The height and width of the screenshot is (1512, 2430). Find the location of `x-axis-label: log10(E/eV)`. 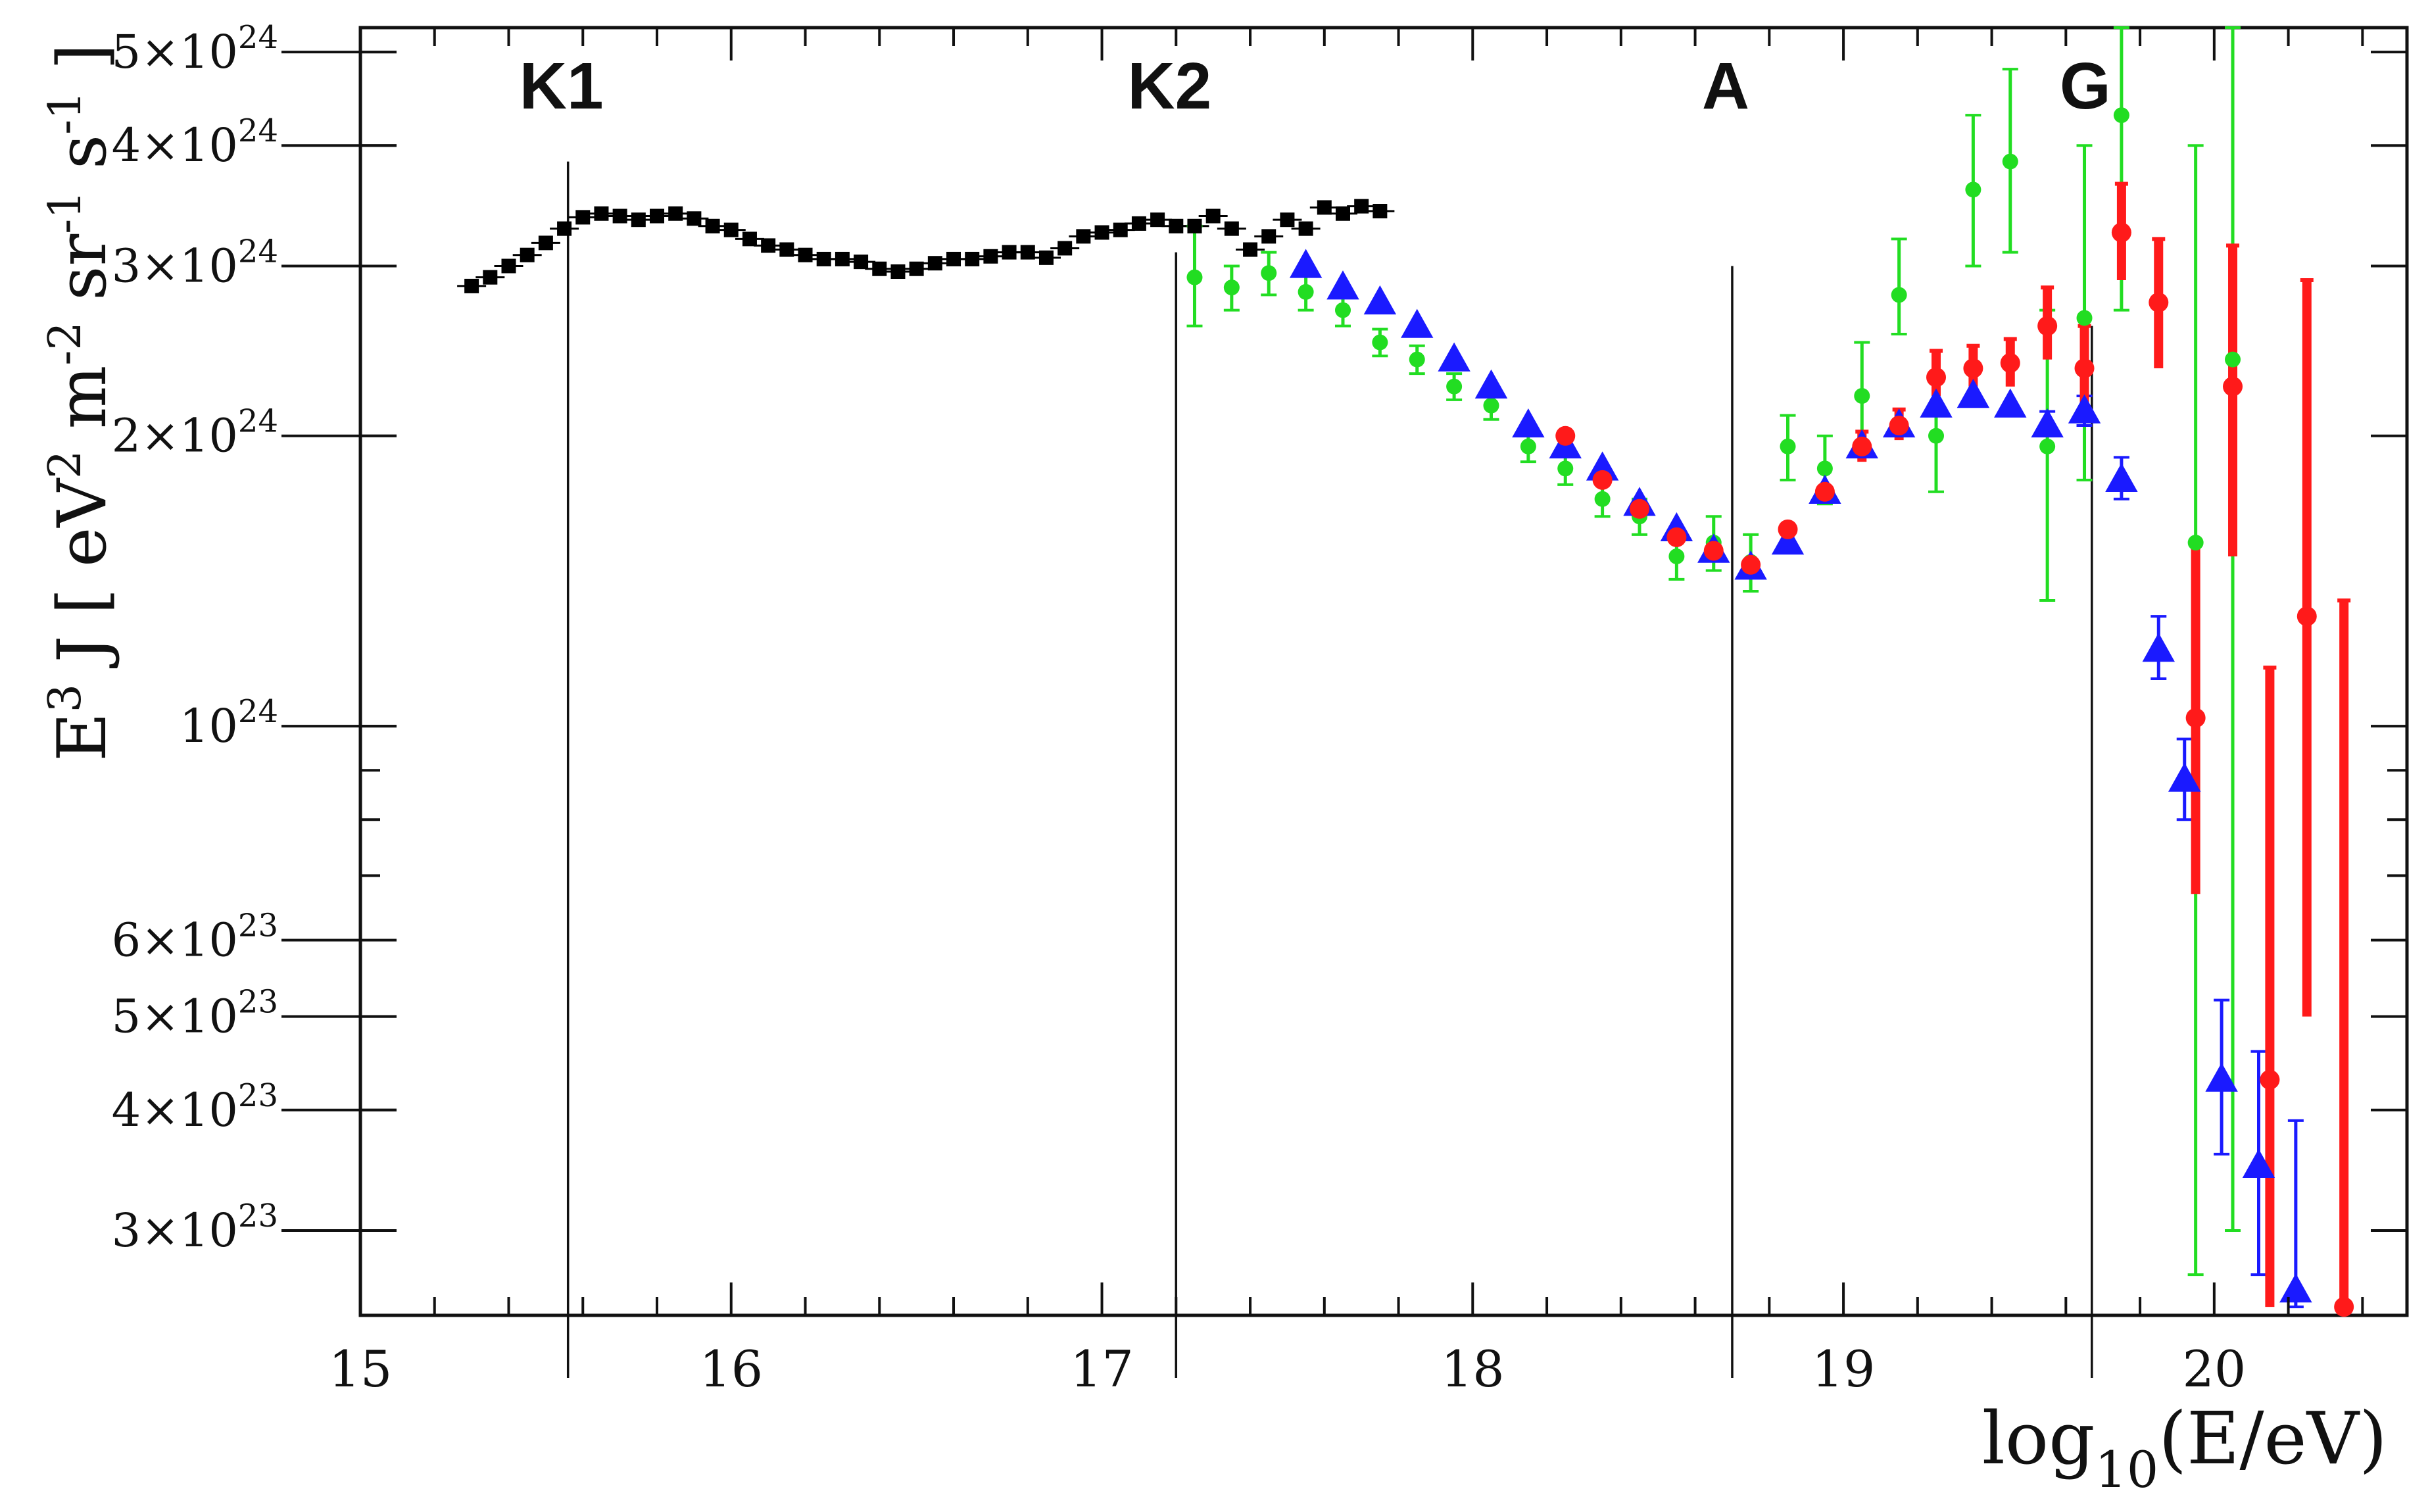

x-axis-label: log10(E/eV) is located at coordinates (2184, 1447).